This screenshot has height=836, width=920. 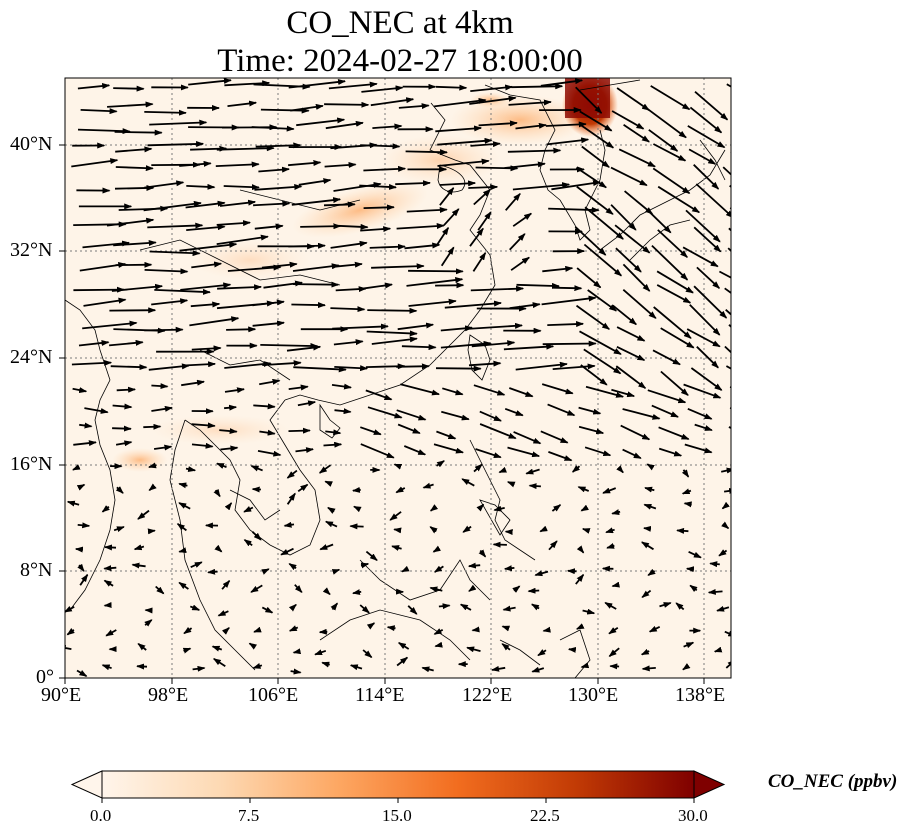 What do you see at coordinates (31, 144) in the screenshot?
I see `lat-tick-40n: 40°N` at bounding box center [31, 144].